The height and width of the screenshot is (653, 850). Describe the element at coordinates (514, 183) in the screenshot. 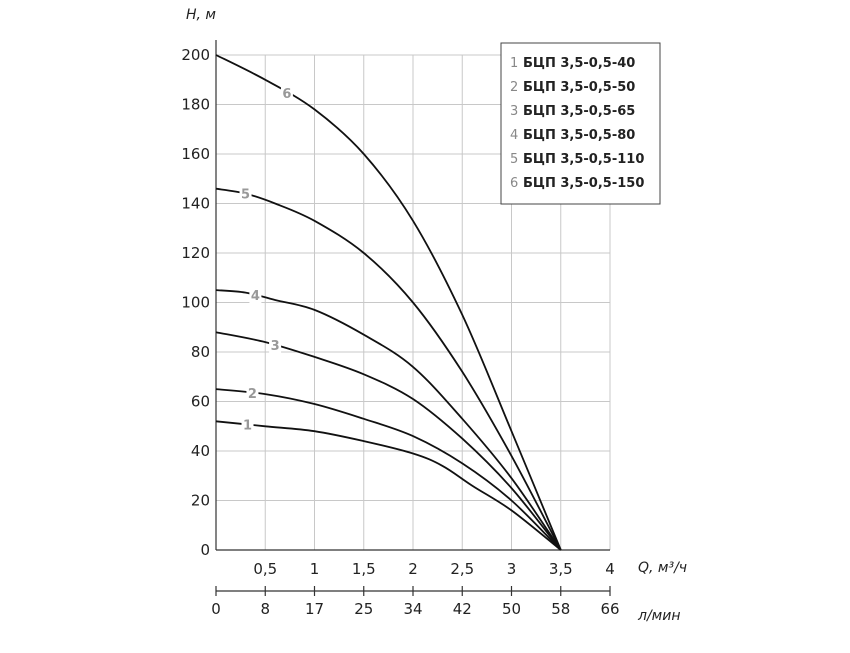

I see `legend-item-number: 6` at that location.